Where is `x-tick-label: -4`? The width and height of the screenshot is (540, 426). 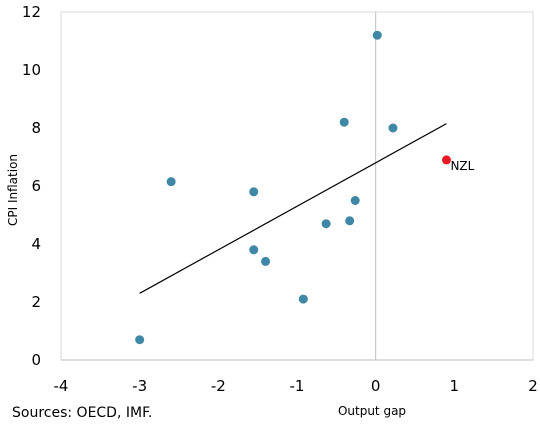
x-tick-label: -4 is located at coordinates (61, 386).